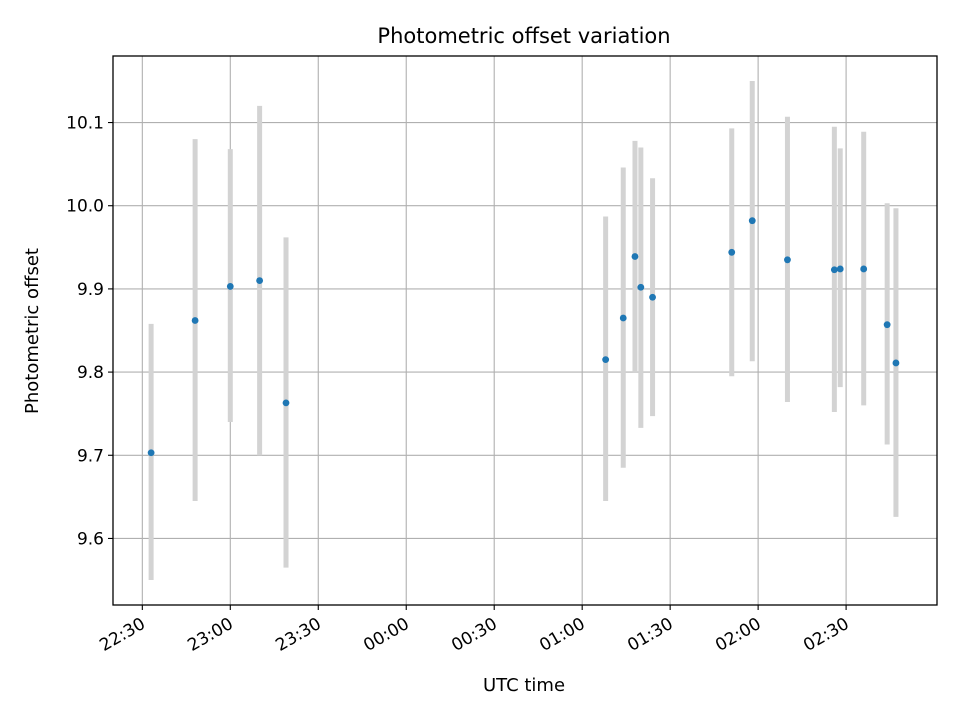 The height and width of the screenshot is (720, 960). What do you see at coordinates (90, 539) in the screenshot?
I see `y-tick-label: 9.6` at bounding box center [90, 539].